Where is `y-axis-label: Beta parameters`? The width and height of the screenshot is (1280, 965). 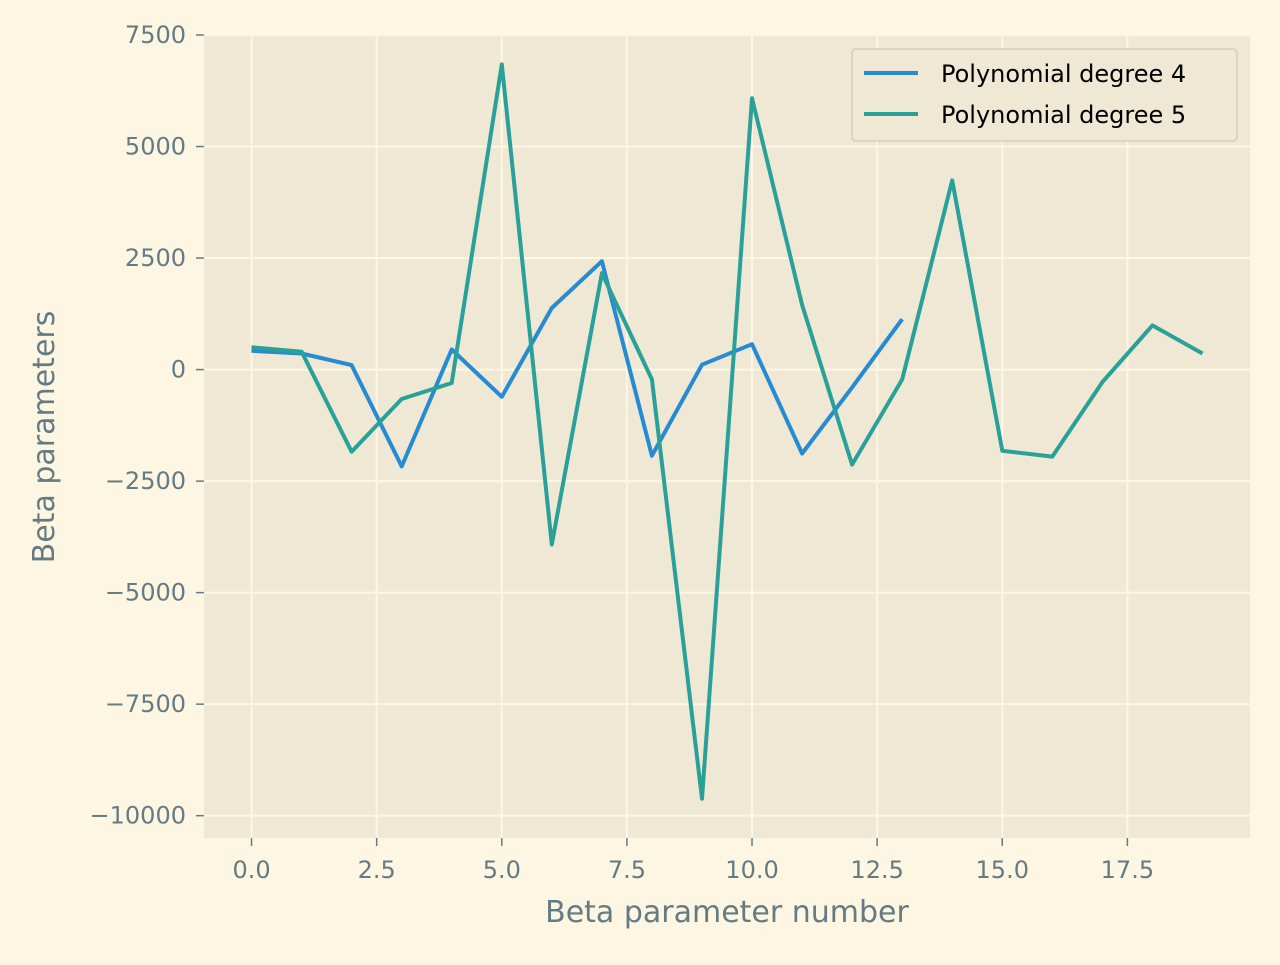 y-axis-label: Beta parameters is located at coordinates (44, 437).